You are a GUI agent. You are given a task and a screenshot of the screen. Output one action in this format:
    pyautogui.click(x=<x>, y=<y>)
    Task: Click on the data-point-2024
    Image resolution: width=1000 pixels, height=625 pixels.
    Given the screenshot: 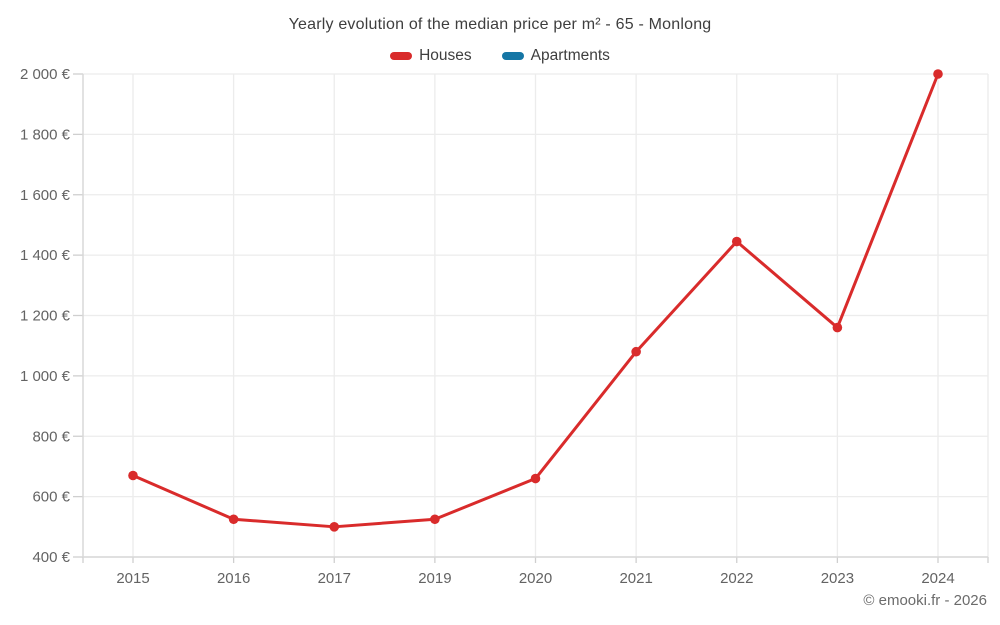 What is the action you would take?
    pyautogui.click(x=938, y=74)
    